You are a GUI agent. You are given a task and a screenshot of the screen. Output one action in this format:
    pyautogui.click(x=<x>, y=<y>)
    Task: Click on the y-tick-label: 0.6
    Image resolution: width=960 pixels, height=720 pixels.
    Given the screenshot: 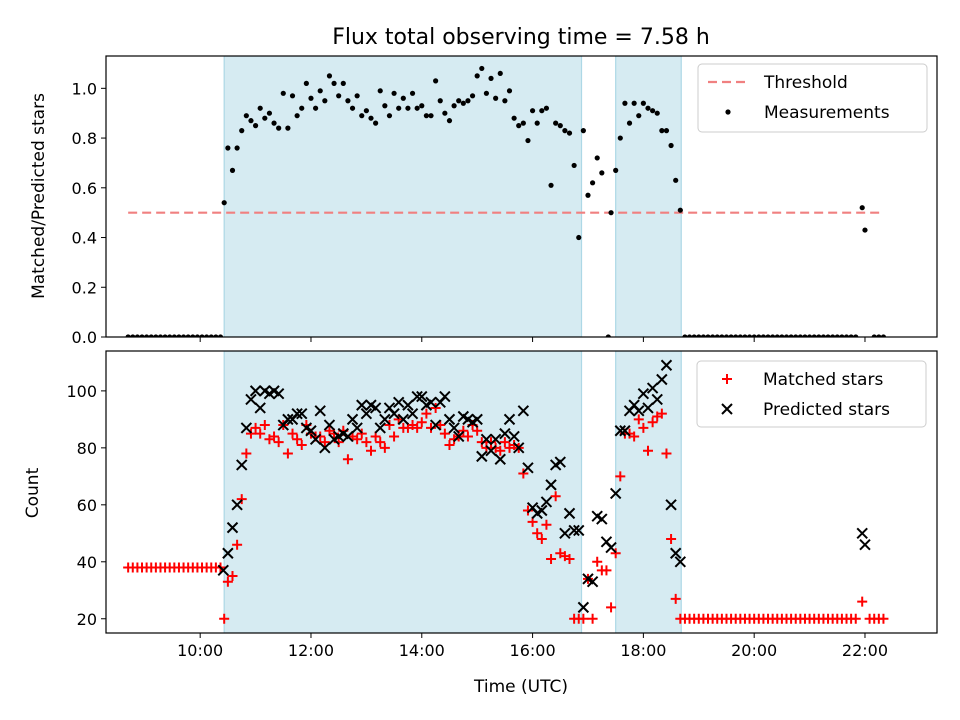 What is the action you would take?
    pyautogui.click(x=84, y=188)
    